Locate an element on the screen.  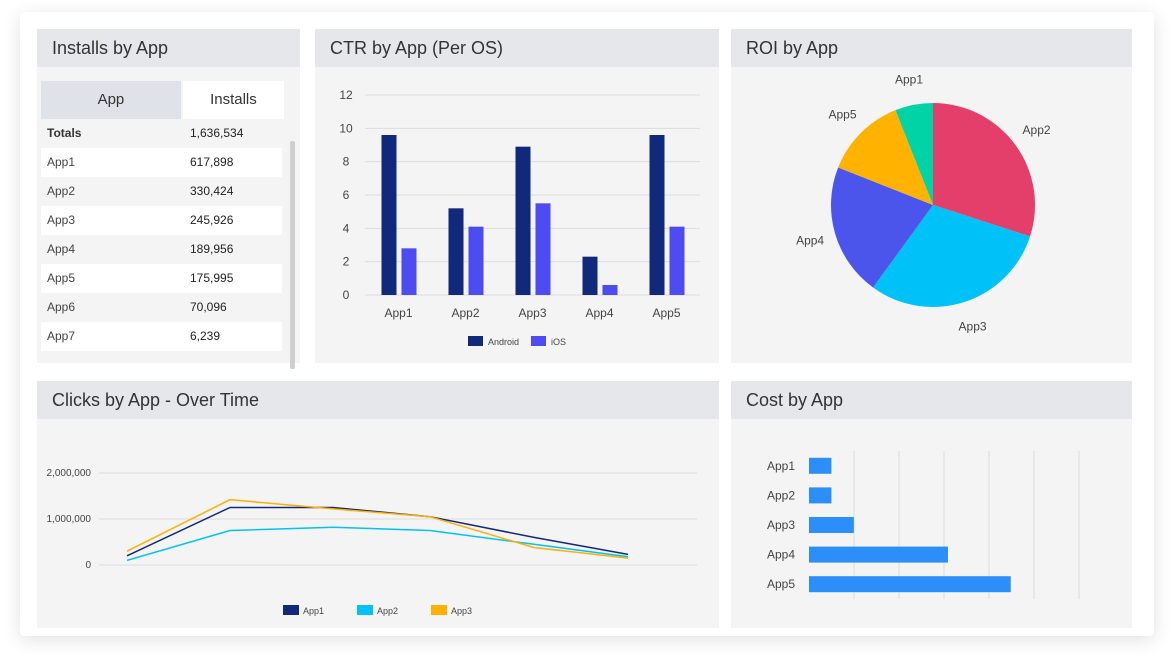
y-tick-label: App4 is located at coordinates (781, 555).